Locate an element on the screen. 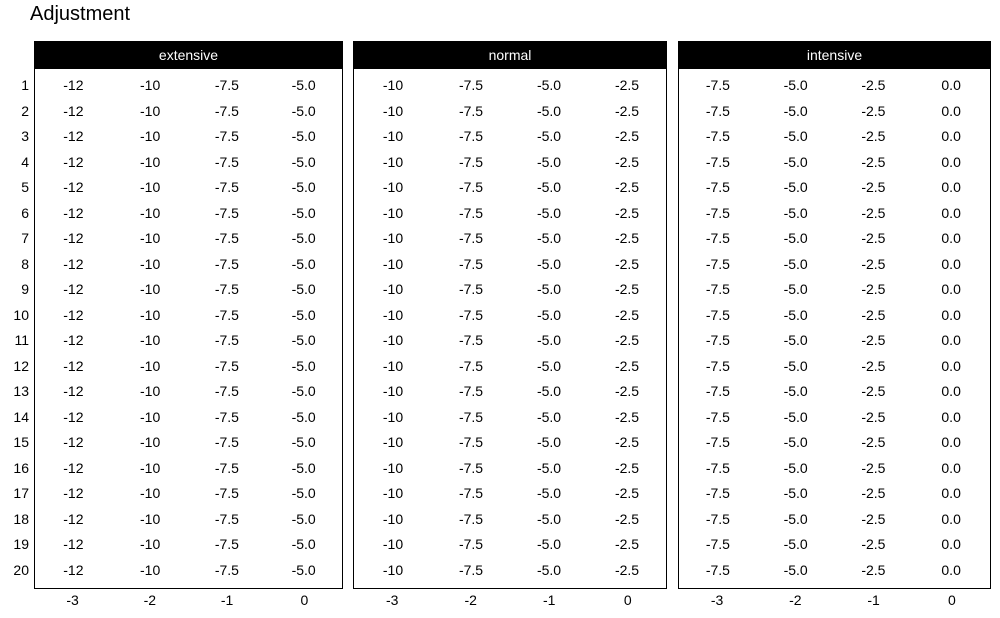 This screenshot has width=1000, height=618. row-label: 15 is located at coordinates (21, 442).